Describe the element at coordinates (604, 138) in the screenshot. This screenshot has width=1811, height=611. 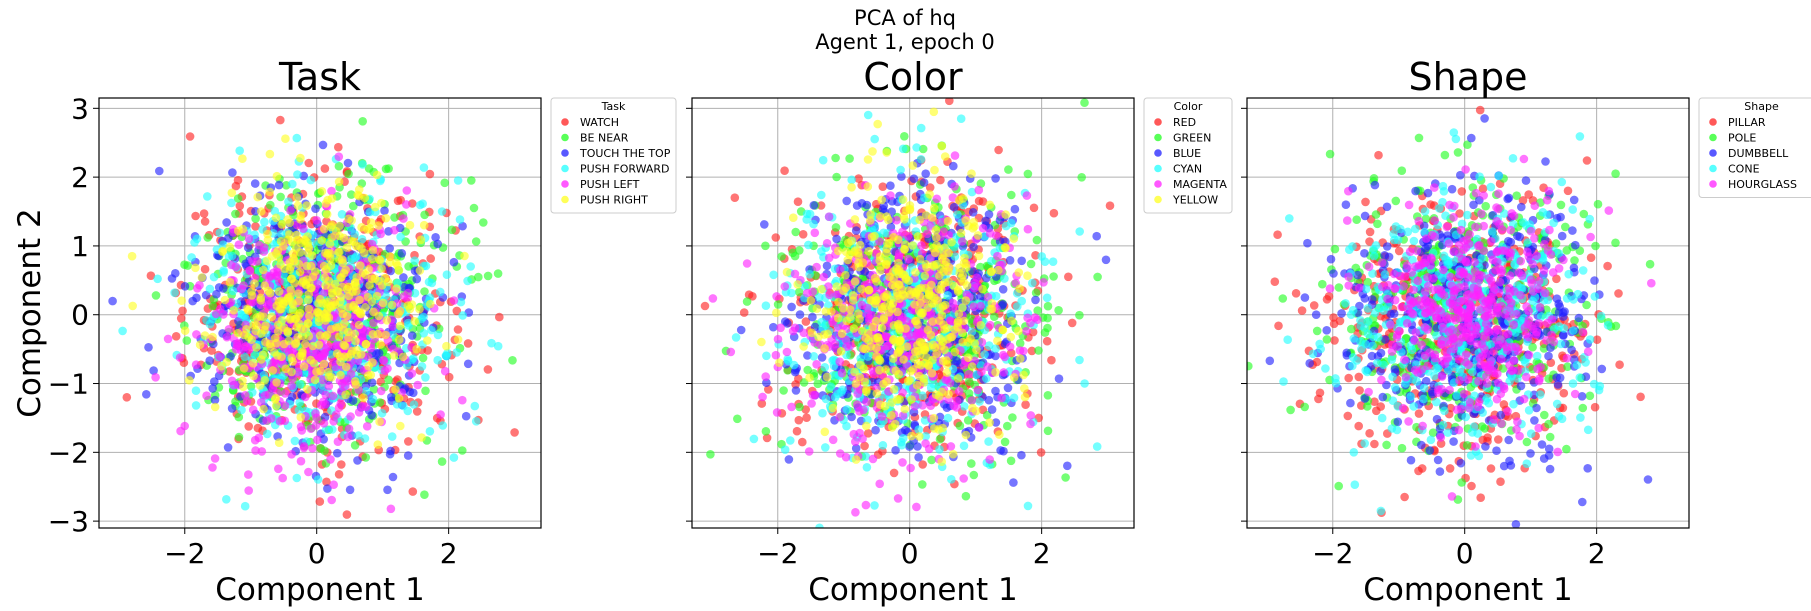
I see `legend-entry: BE NEAR` at that location.